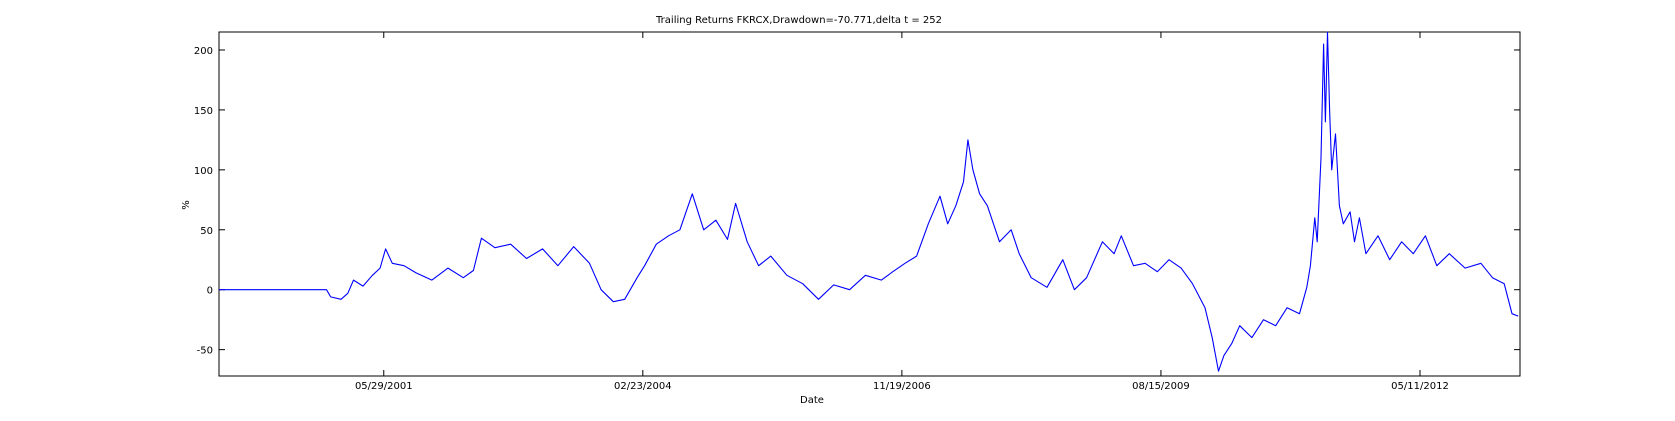 Image resolution: width=1675 pixels, height=421 pixels. I want to click on x-tick-label: 05/11/2012, so click(1420, 386).